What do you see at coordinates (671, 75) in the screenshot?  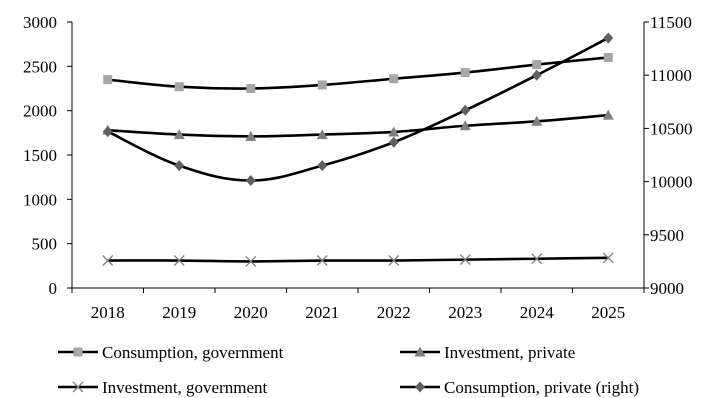 I see `right-tick-label: 11000` at bounding box center [671, 75].